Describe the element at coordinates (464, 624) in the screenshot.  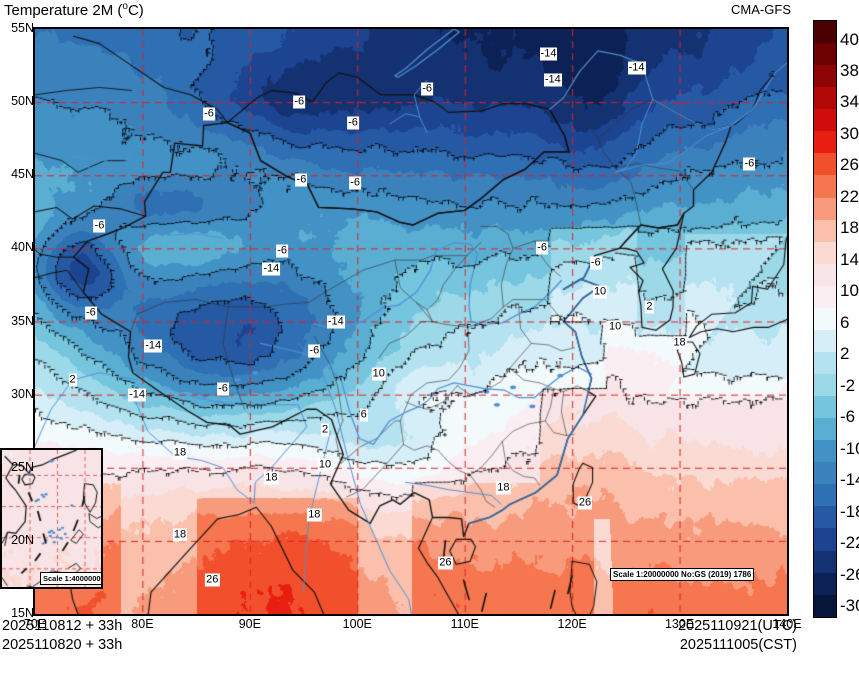
I see `lon-tick-110e: 110E` at that location.